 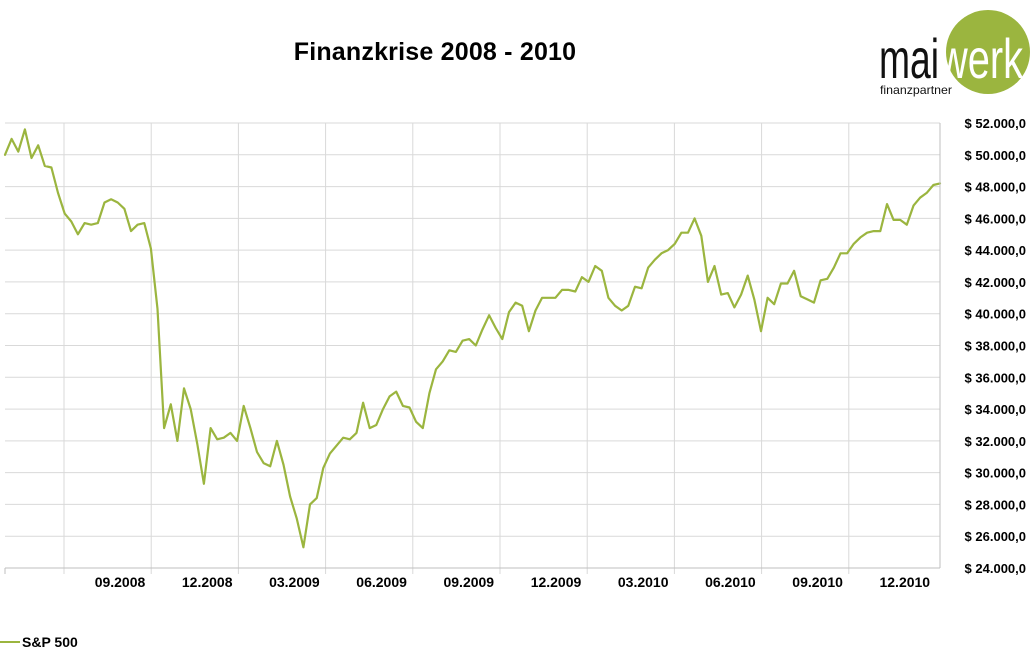 I want to click on x-tick-label: 12.2008, so click(x=207, y=582).